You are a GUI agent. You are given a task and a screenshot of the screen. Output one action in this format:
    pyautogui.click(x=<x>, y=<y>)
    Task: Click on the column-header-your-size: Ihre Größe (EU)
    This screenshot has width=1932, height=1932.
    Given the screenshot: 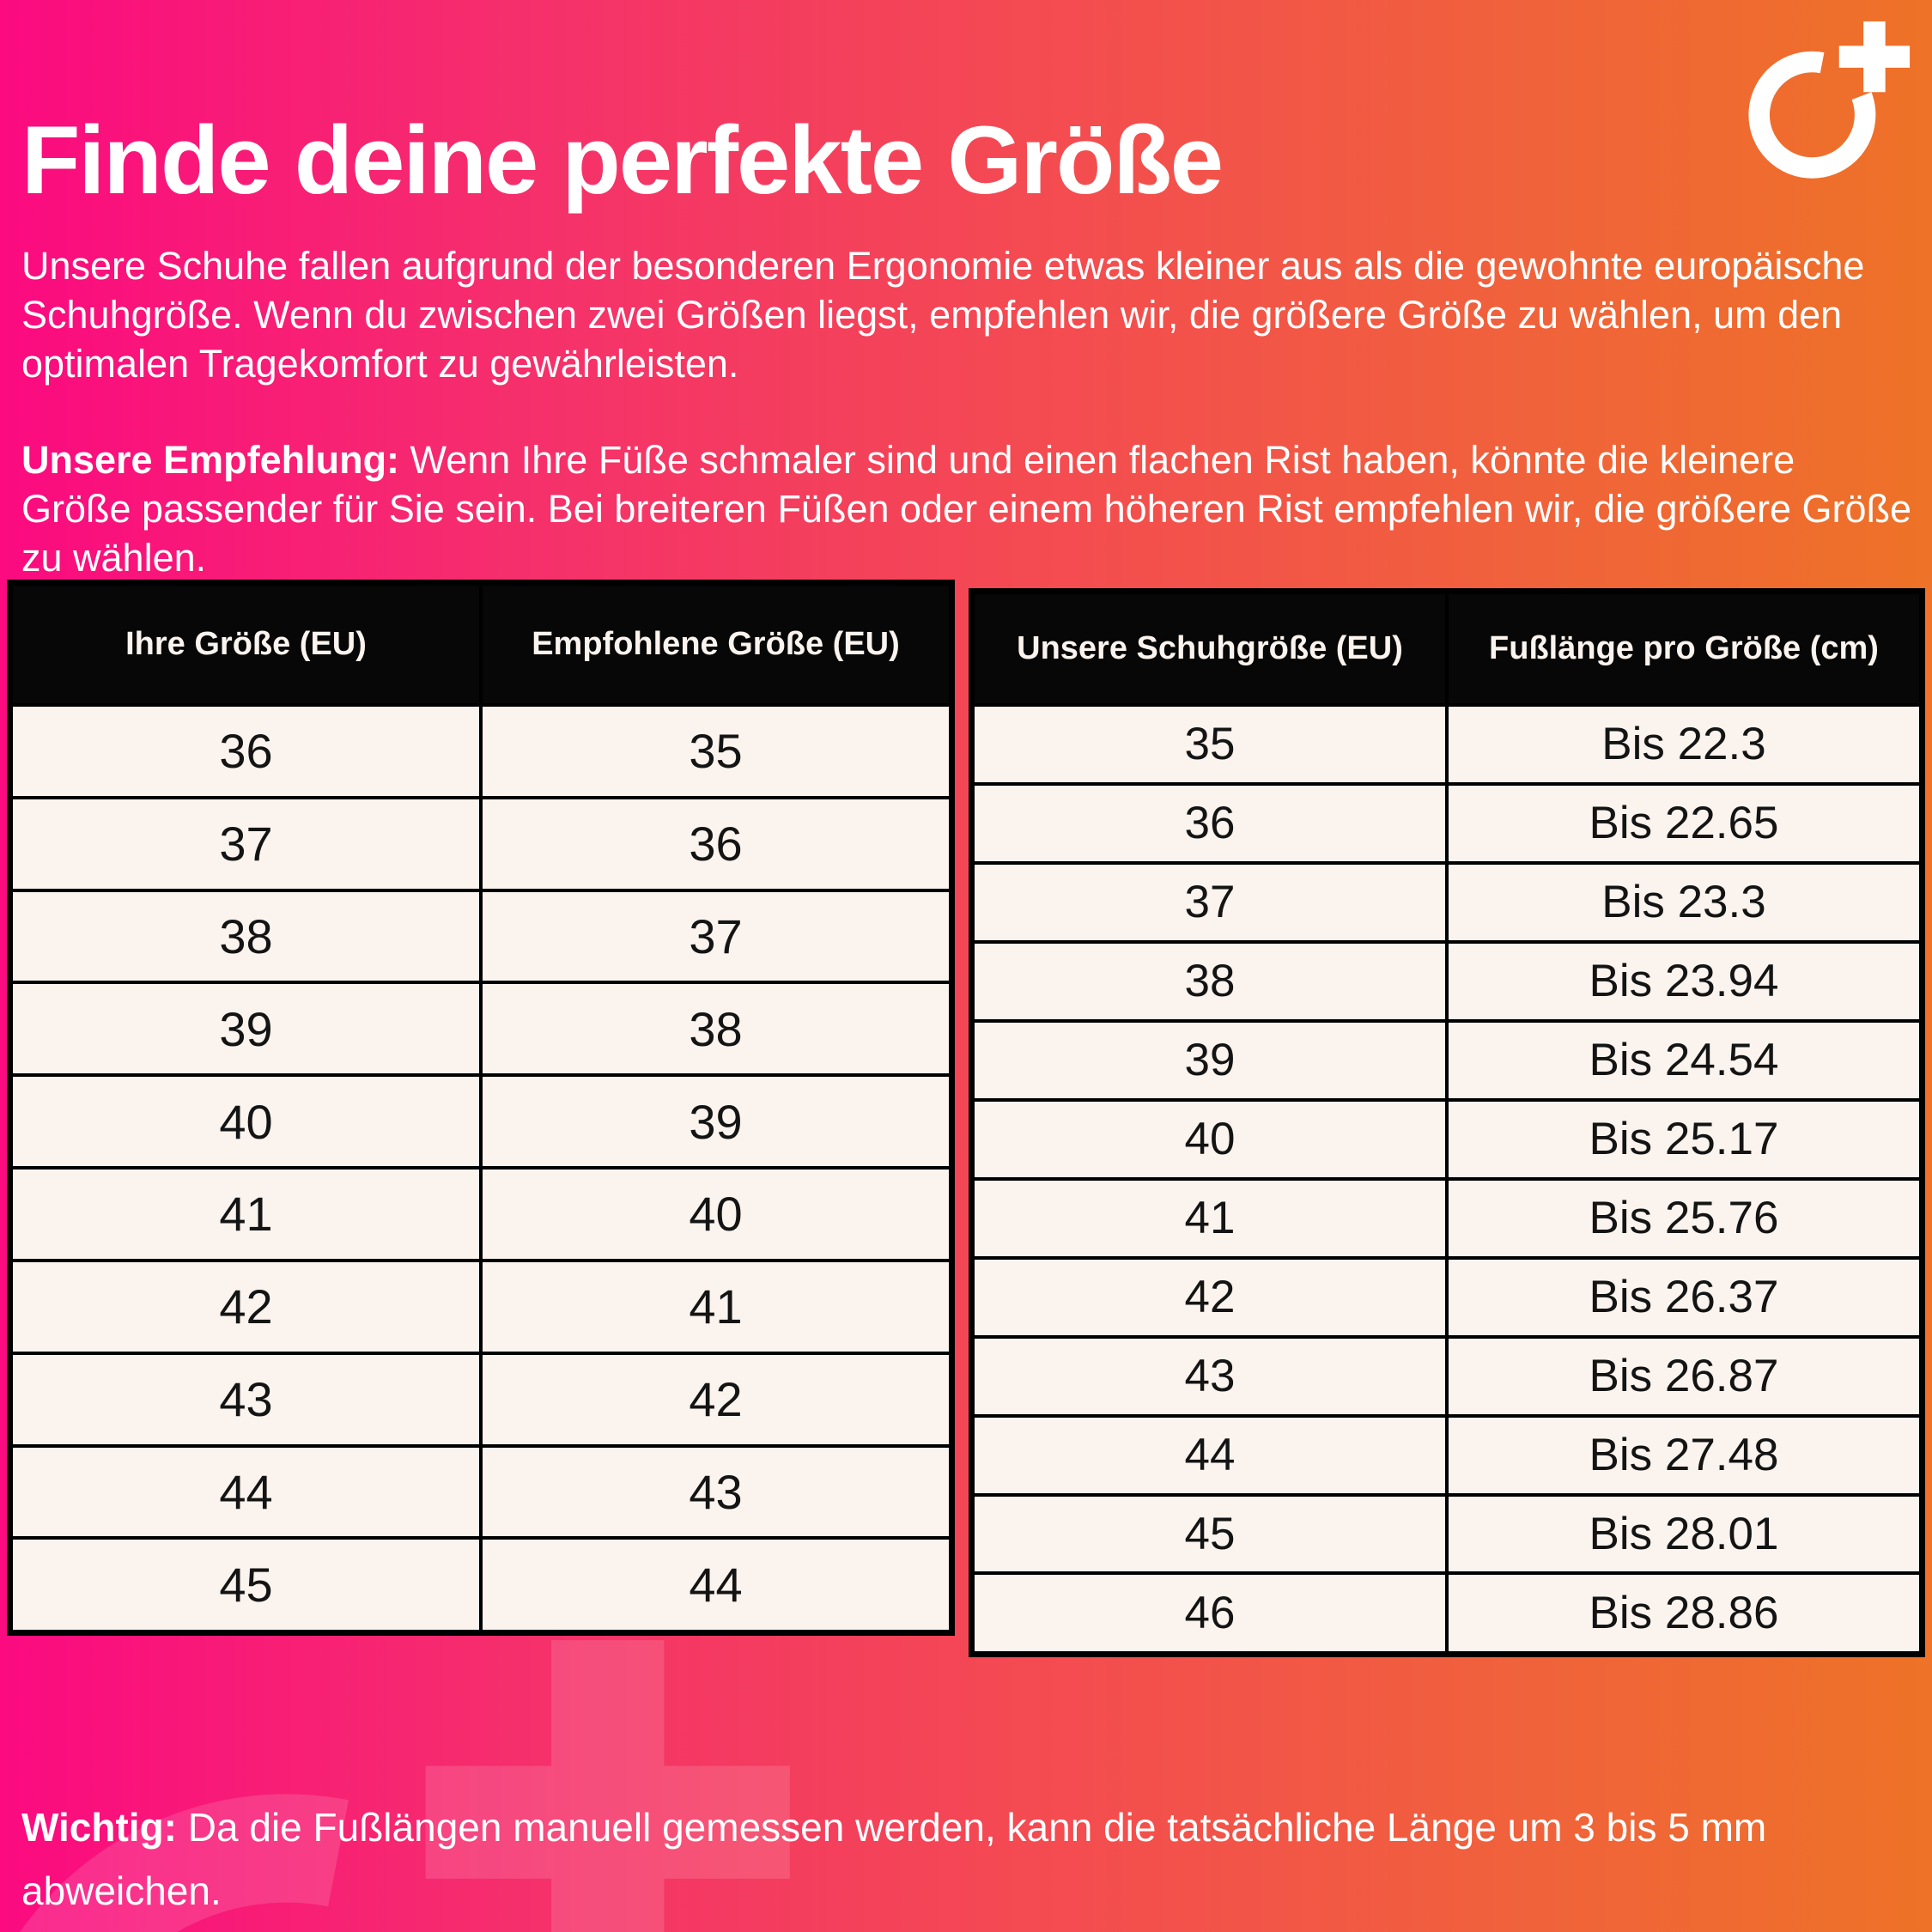 What is the action you would take?
    pyautogui.click(x=246, y=643)
    